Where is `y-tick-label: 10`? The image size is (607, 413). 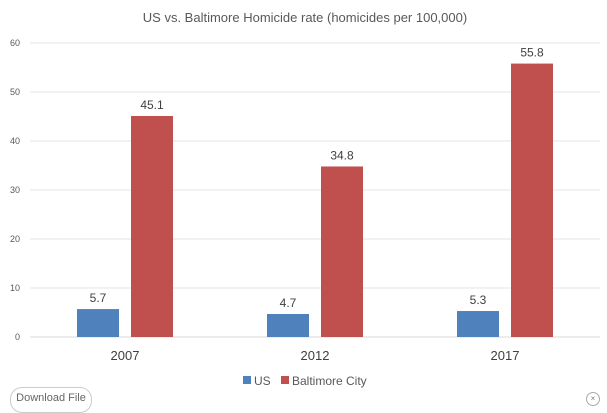 y-tick-label: 10 is located at coordinates (15, 288).